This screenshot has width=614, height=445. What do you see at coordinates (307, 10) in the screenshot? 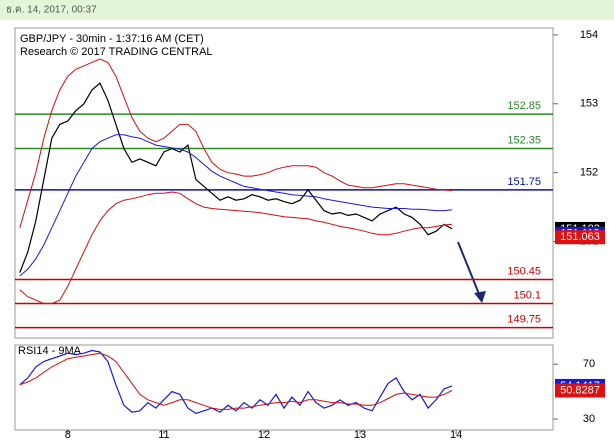
I see `top-bar` at bounding box center [307, 10].